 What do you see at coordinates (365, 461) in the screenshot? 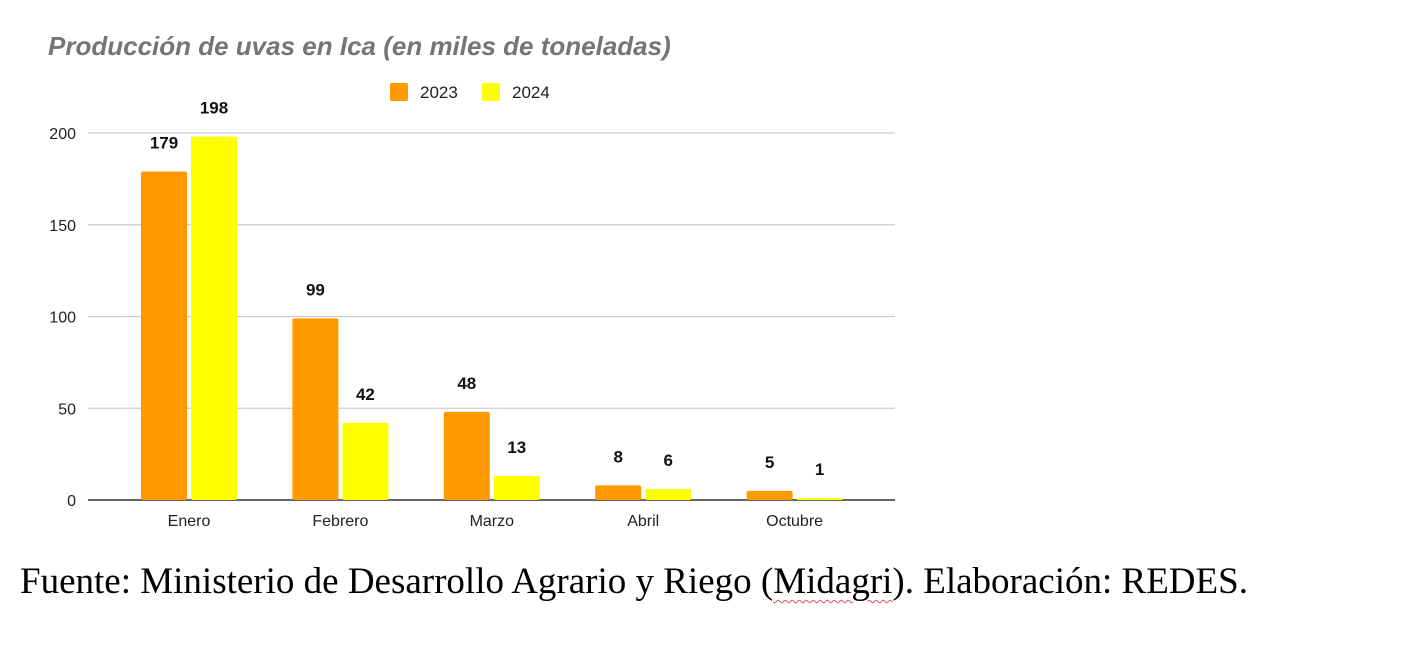
I see `bar-2024-febrero` at bounding box center [365, 461].